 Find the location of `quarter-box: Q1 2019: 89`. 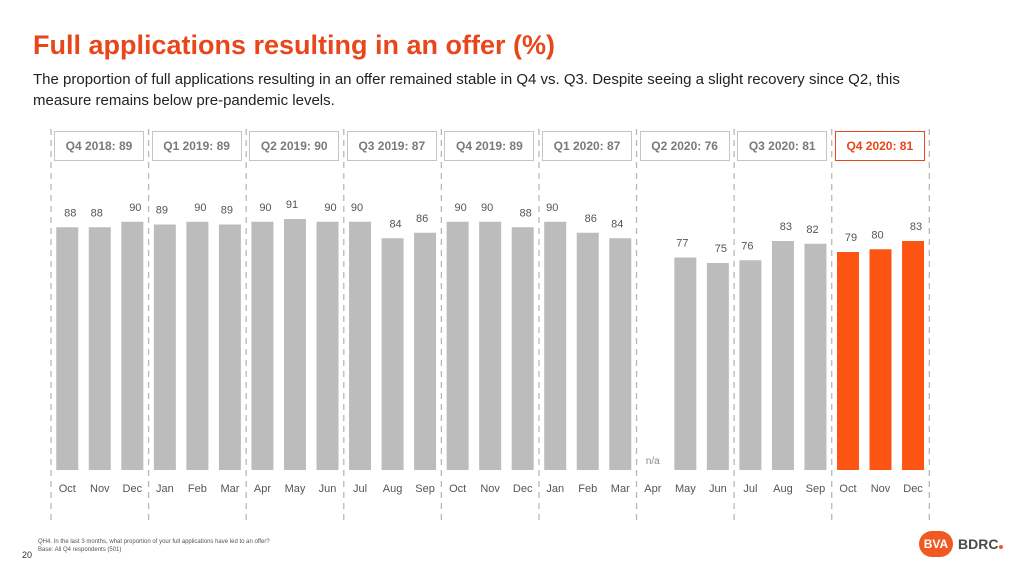

quarter-box: Q1 2019: 89 is located at coordinates (196, 146).